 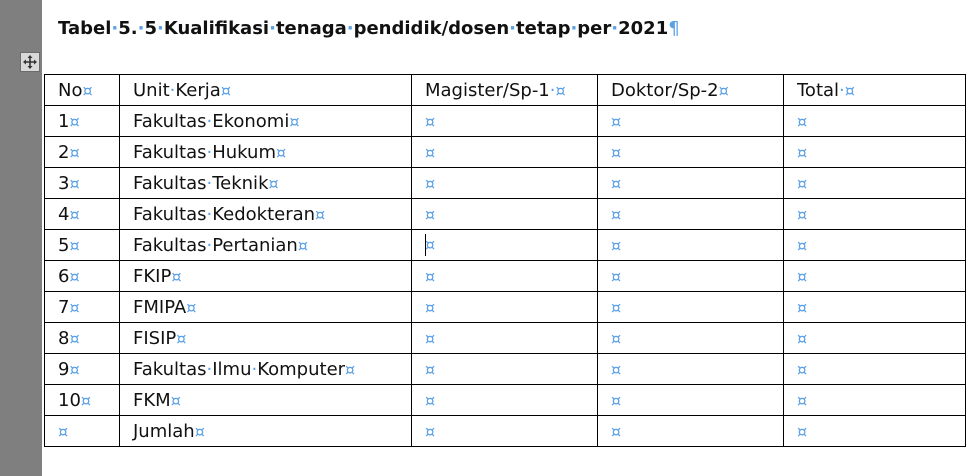 I want to click on cell-no: 4¤, so click(x=82, y=214).